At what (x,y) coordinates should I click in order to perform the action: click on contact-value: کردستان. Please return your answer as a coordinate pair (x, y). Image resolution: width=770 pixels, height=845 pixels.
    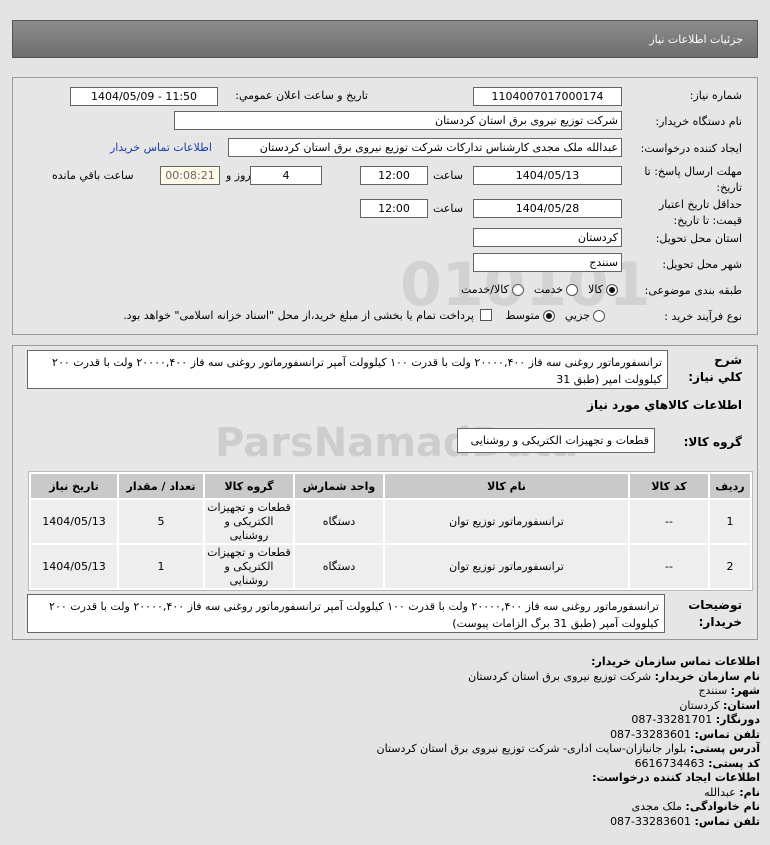
    Looking at the image, I should click on (699, 705).